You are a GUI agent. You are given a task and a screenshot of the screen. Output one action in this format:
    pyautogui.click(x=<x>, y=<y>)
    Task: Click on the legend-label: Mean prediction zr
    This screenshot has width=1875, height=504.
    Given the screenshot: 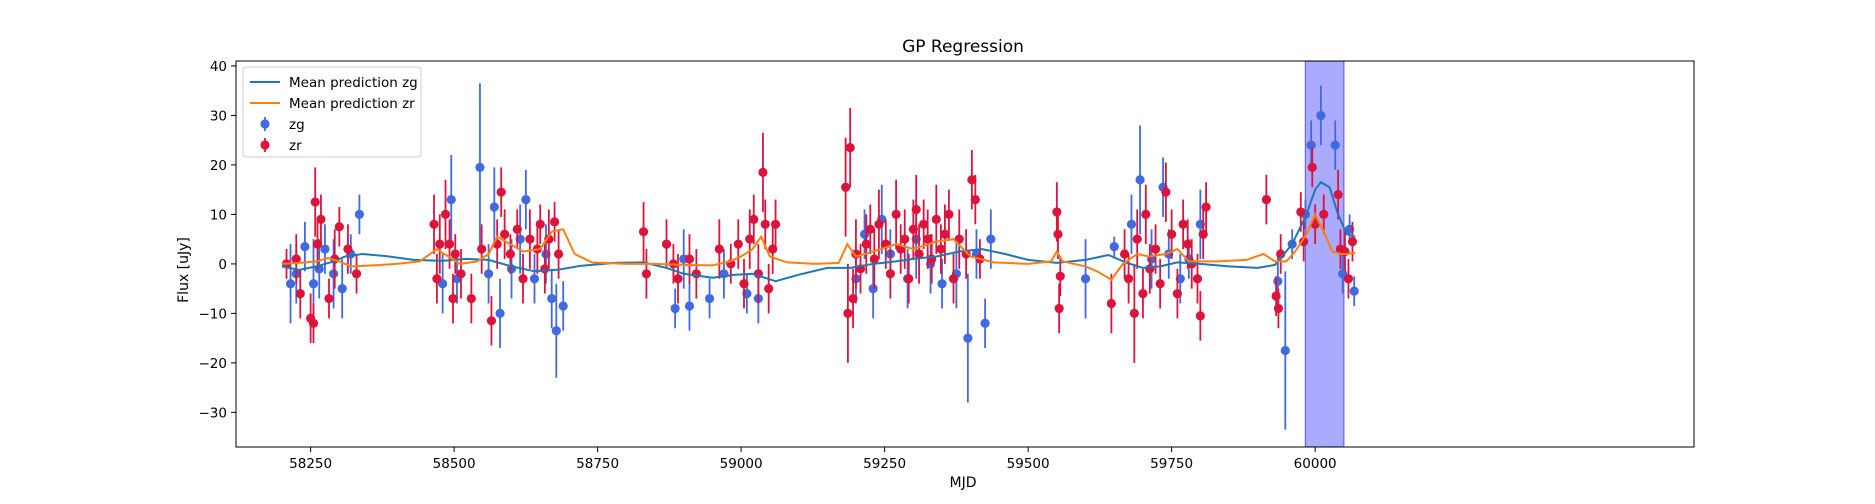 What is the action you would take?
    pyautogui.click(x=352, y=104)
    